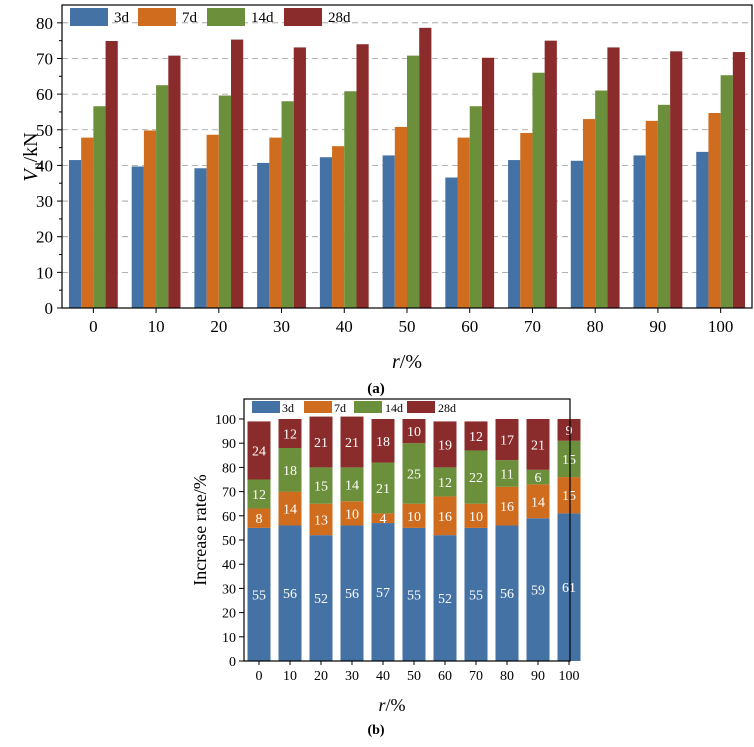  What do you see at coordinates (394, 408) in the screenshot?
I see `legend-b-label-14d: 14d` at bounding box center [394, 408].